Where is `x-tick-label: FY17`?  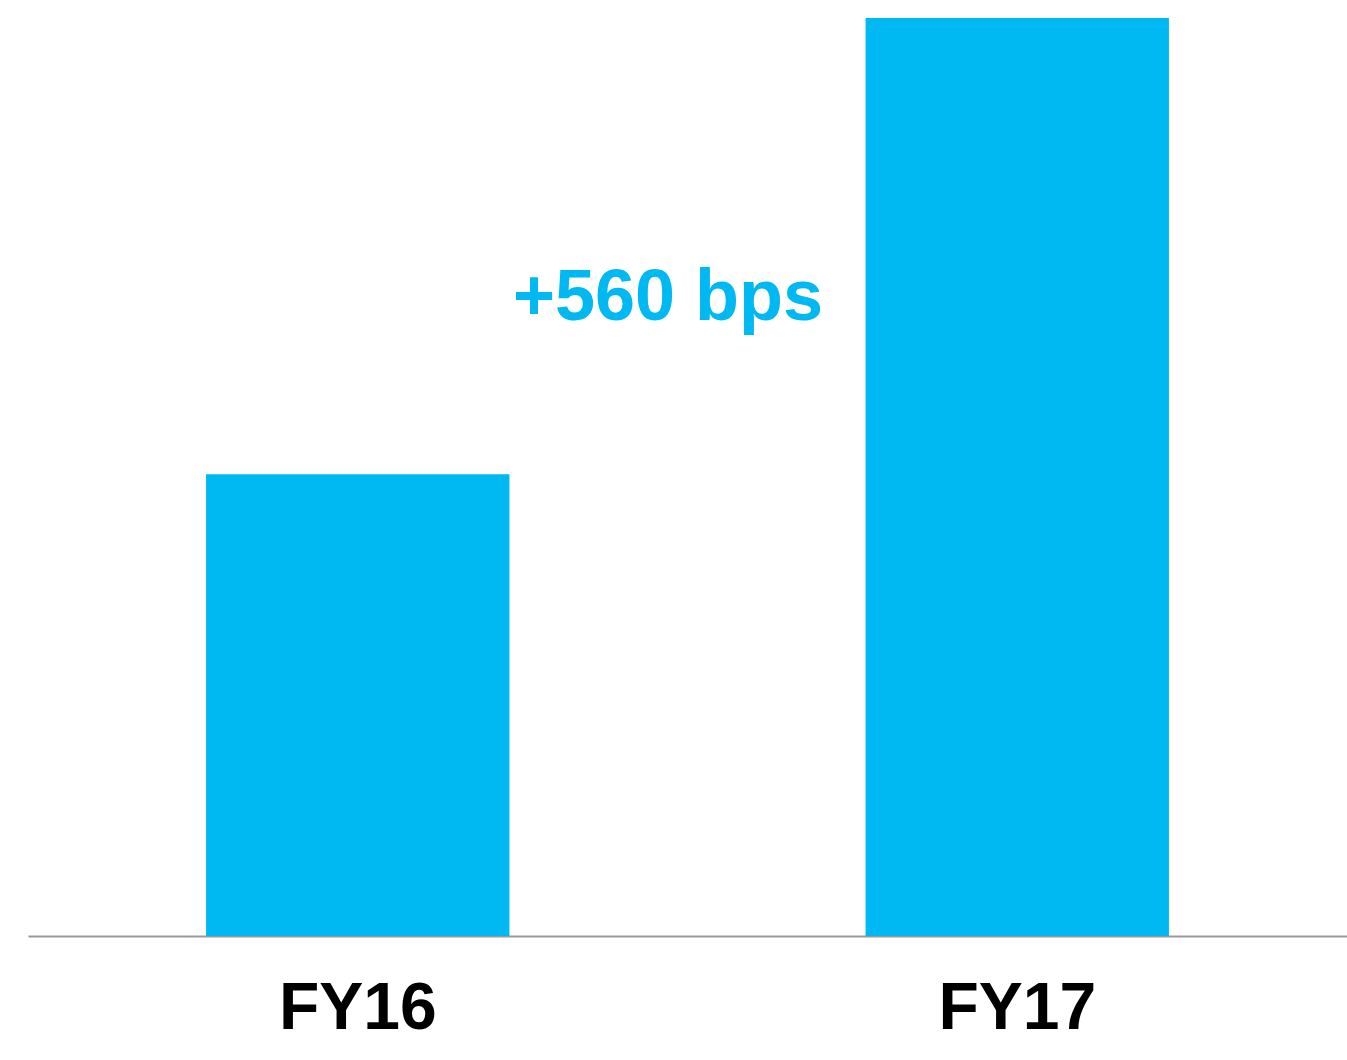 x-tick-label: FY17 is located at coordinates (1017, 1005).